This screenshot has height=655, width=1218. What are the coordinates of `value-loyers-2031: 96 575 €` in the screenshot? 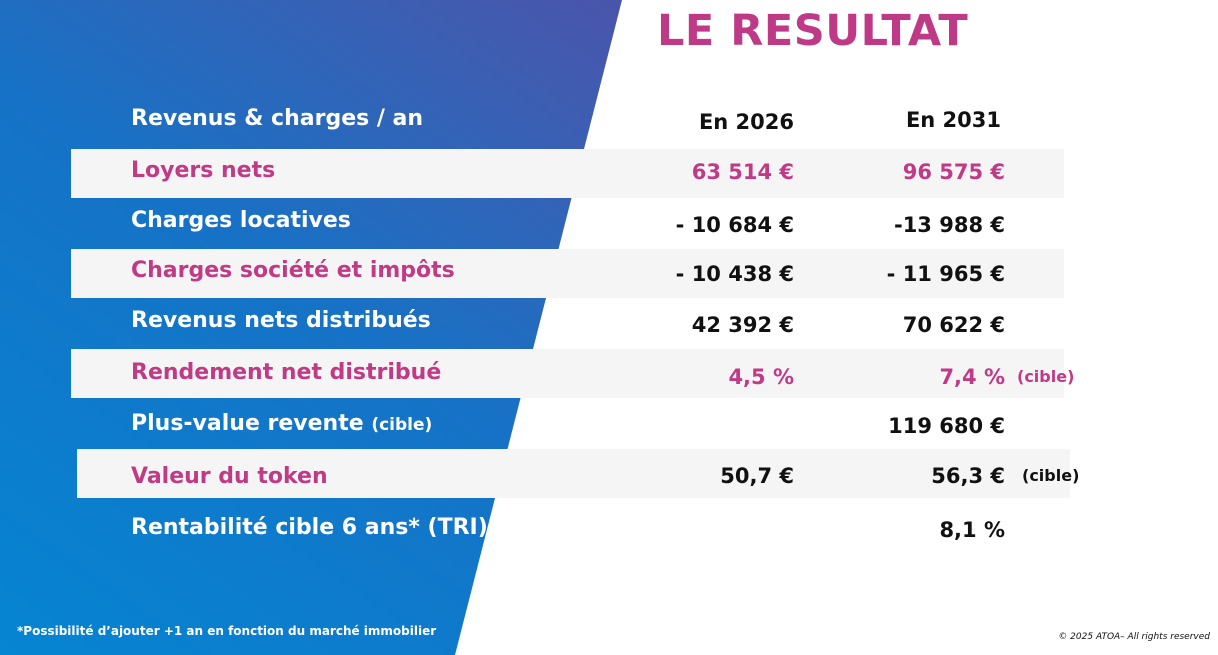 It's located at (953, 172).